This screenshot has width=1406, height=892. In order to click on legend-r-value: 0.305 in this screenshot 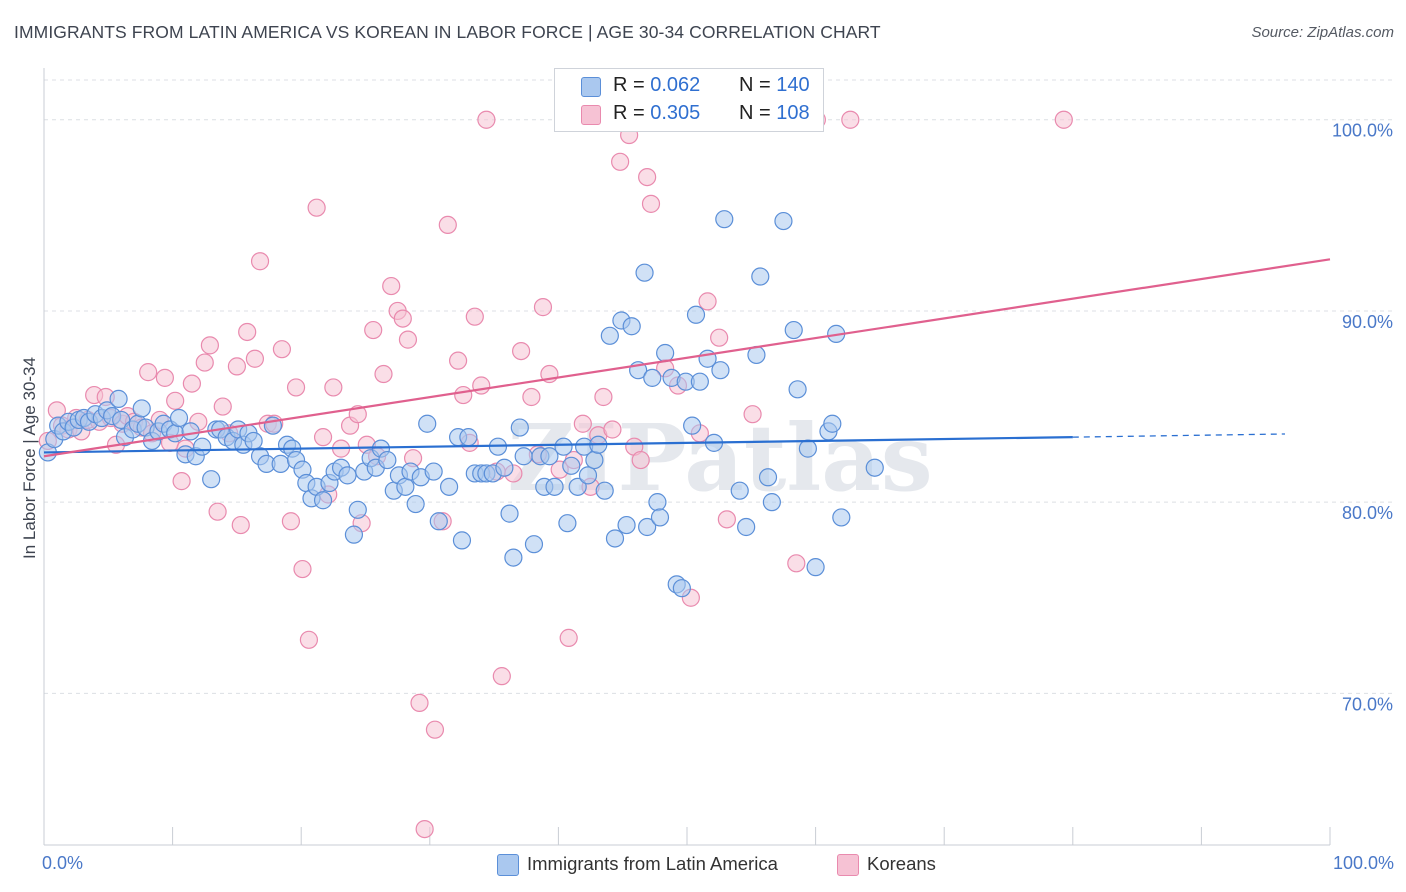, I will do `click(675, 113)`.